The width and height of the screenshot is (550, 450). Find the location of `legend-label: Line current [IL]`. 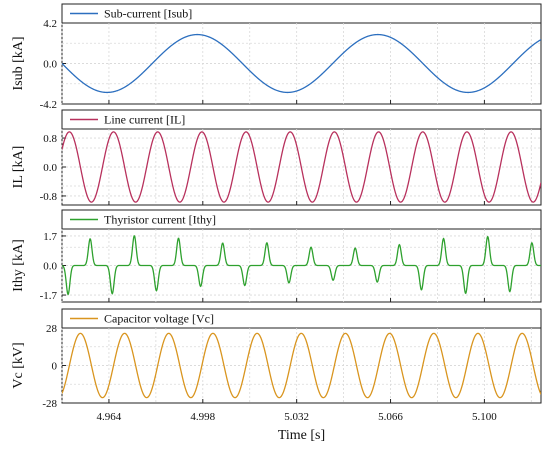

legend-label: Line current [IL] is located at coordinates (144, 120).